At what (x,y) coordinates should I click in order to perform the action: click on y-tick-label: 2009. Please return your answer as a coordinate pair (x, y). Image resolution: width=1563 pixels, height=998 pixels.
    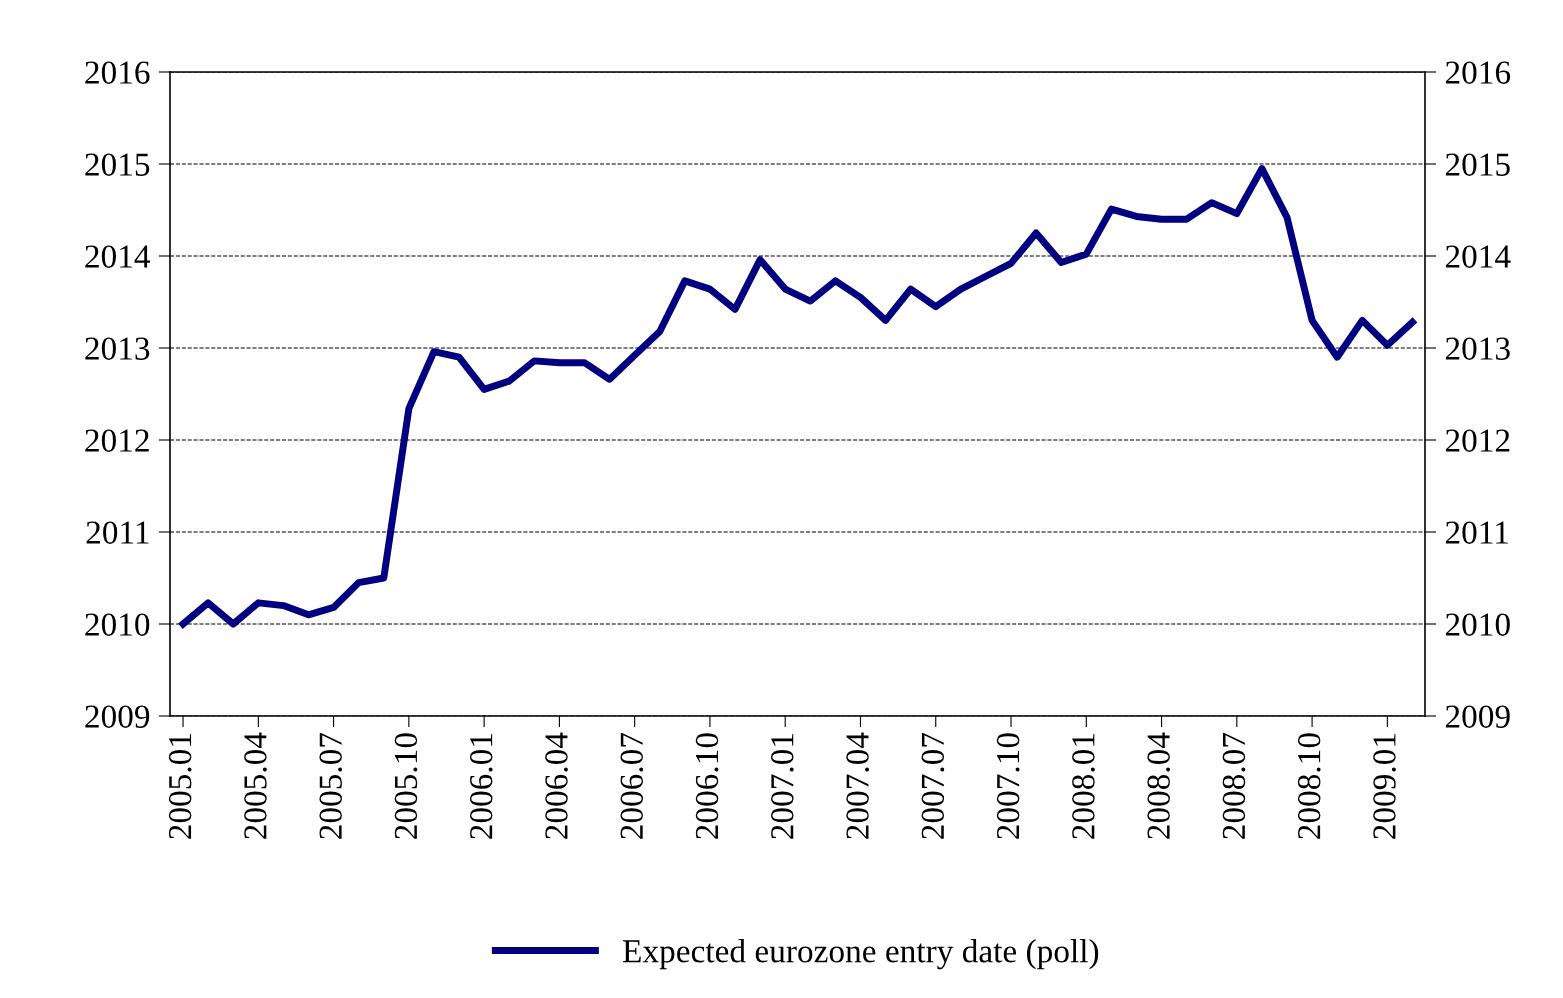
    Looking at the image, I should click on (117, 716).